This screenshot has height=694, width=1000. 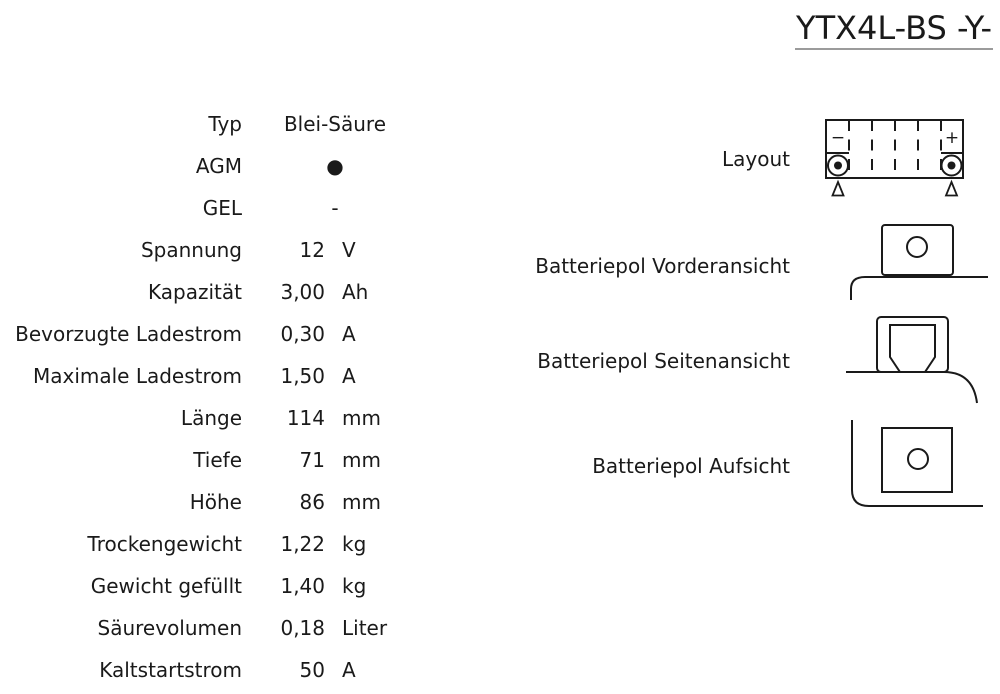 What do you see at coordinates (917, 463) in the screenshot?
I see `pole-top-view-icon` at bounding box center [917, 463].